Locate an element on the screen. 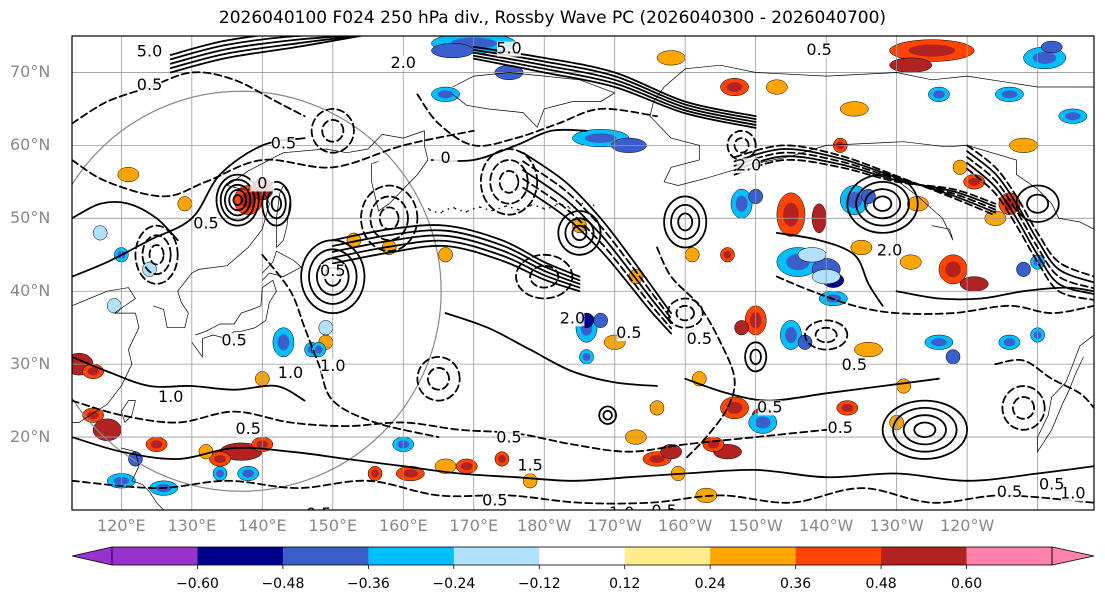 The width and height of the screenshot is (1105, 604). colorbar-extend-high is located at coordinates (1073, 556).